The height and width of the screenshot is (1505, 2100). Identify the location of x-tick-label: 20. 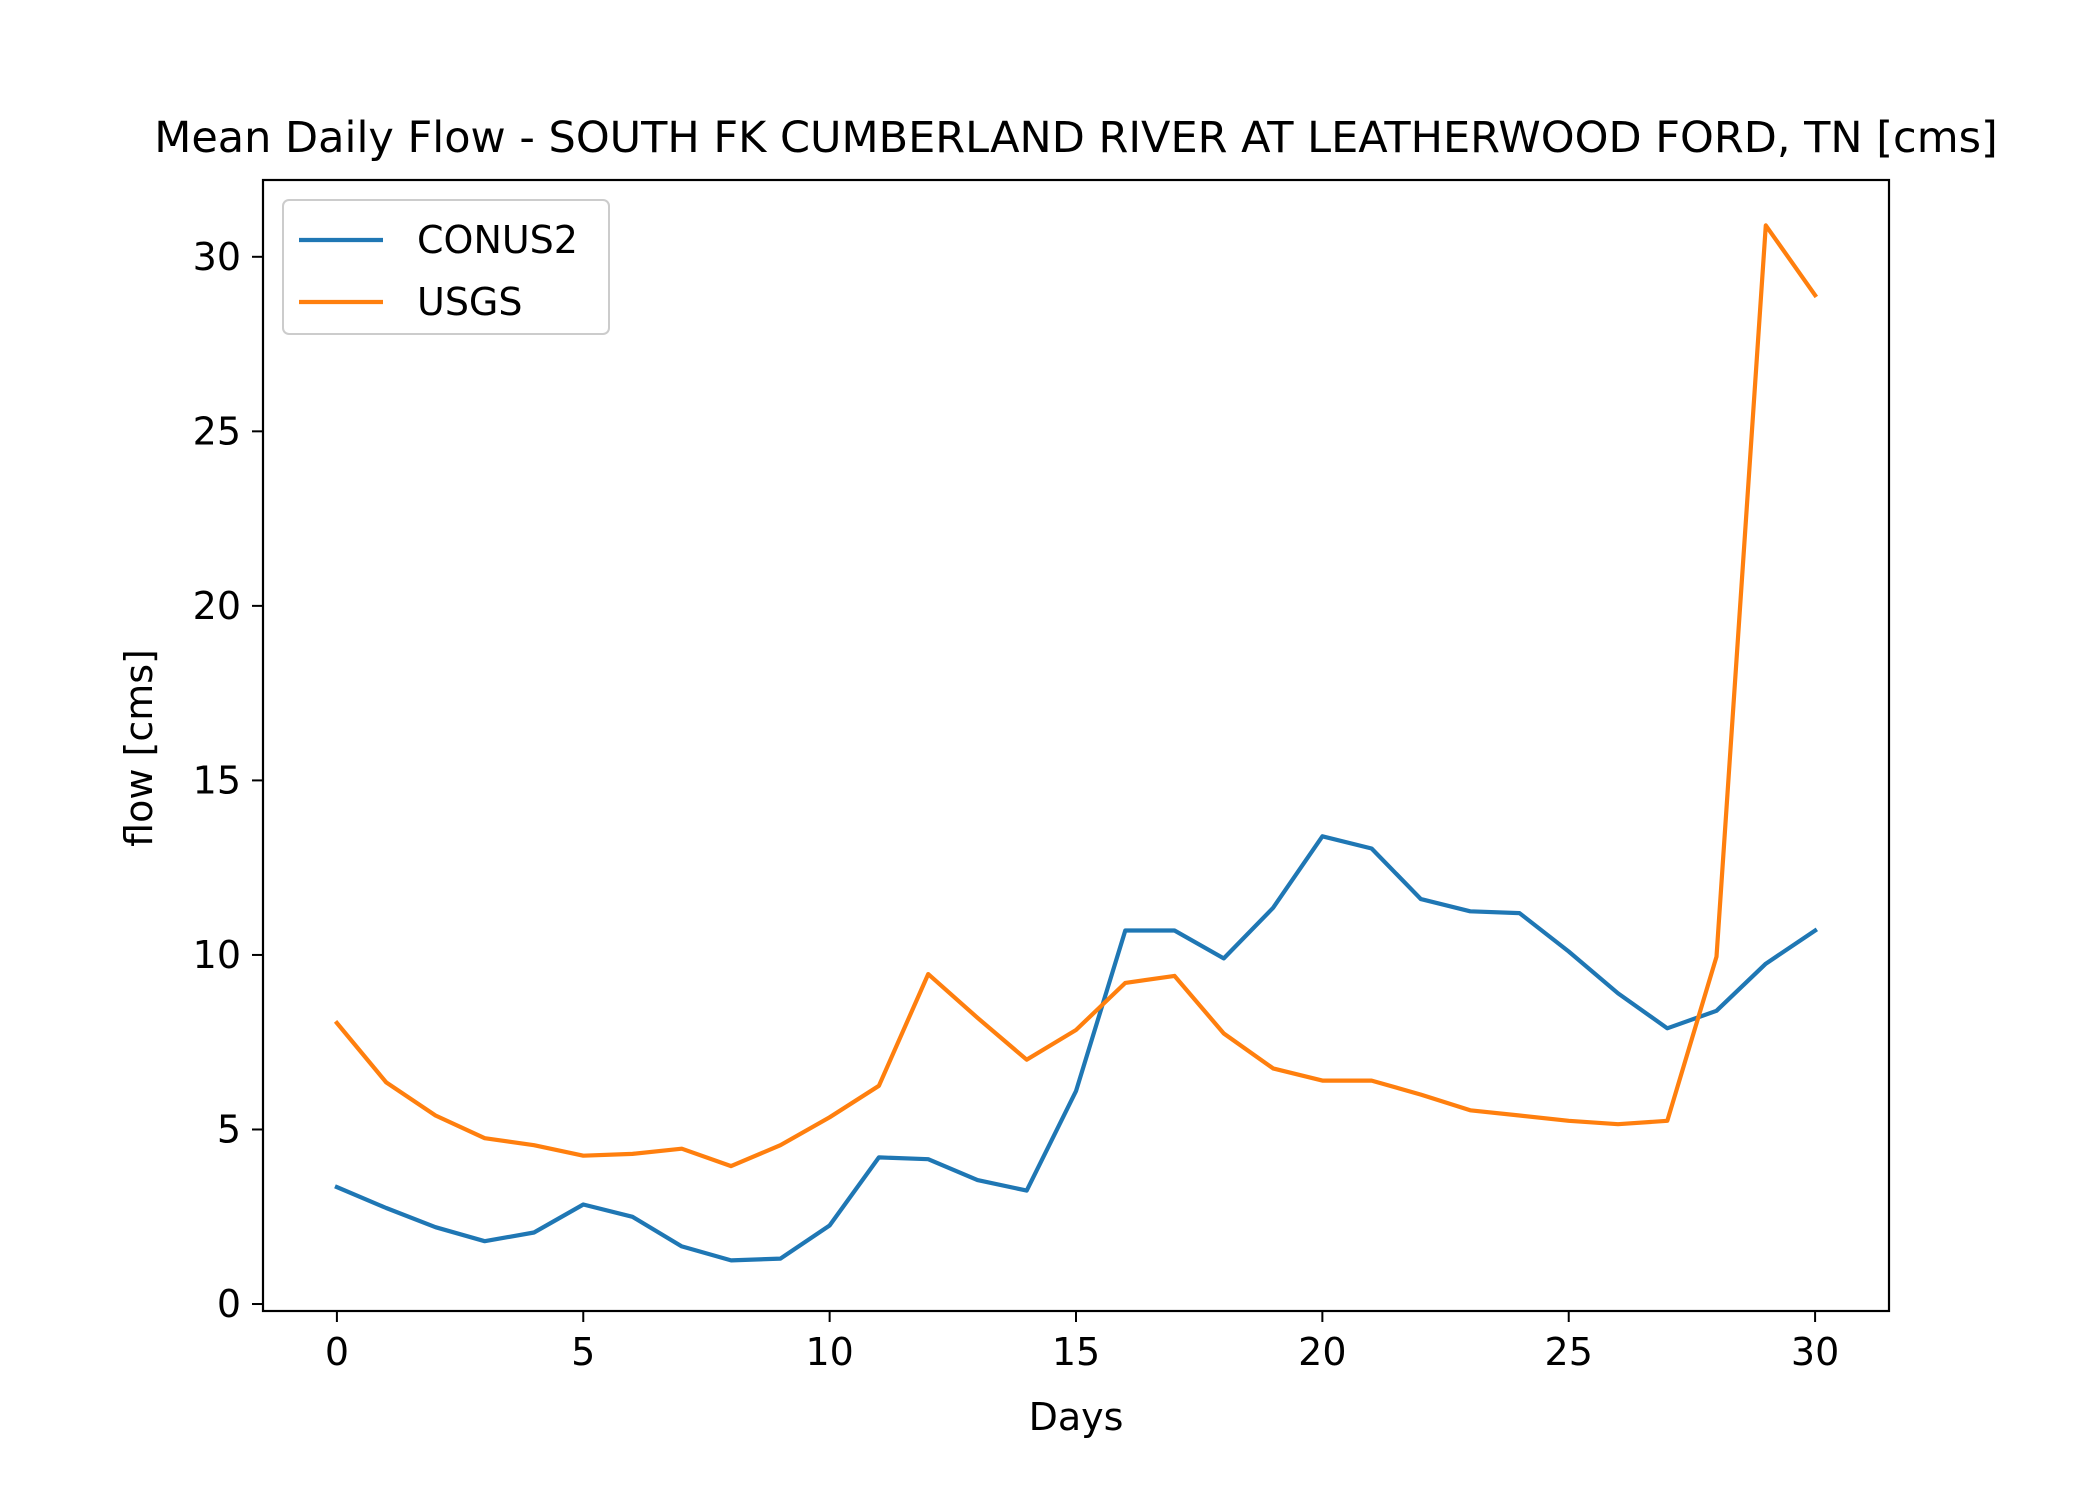
(1322, 1352).